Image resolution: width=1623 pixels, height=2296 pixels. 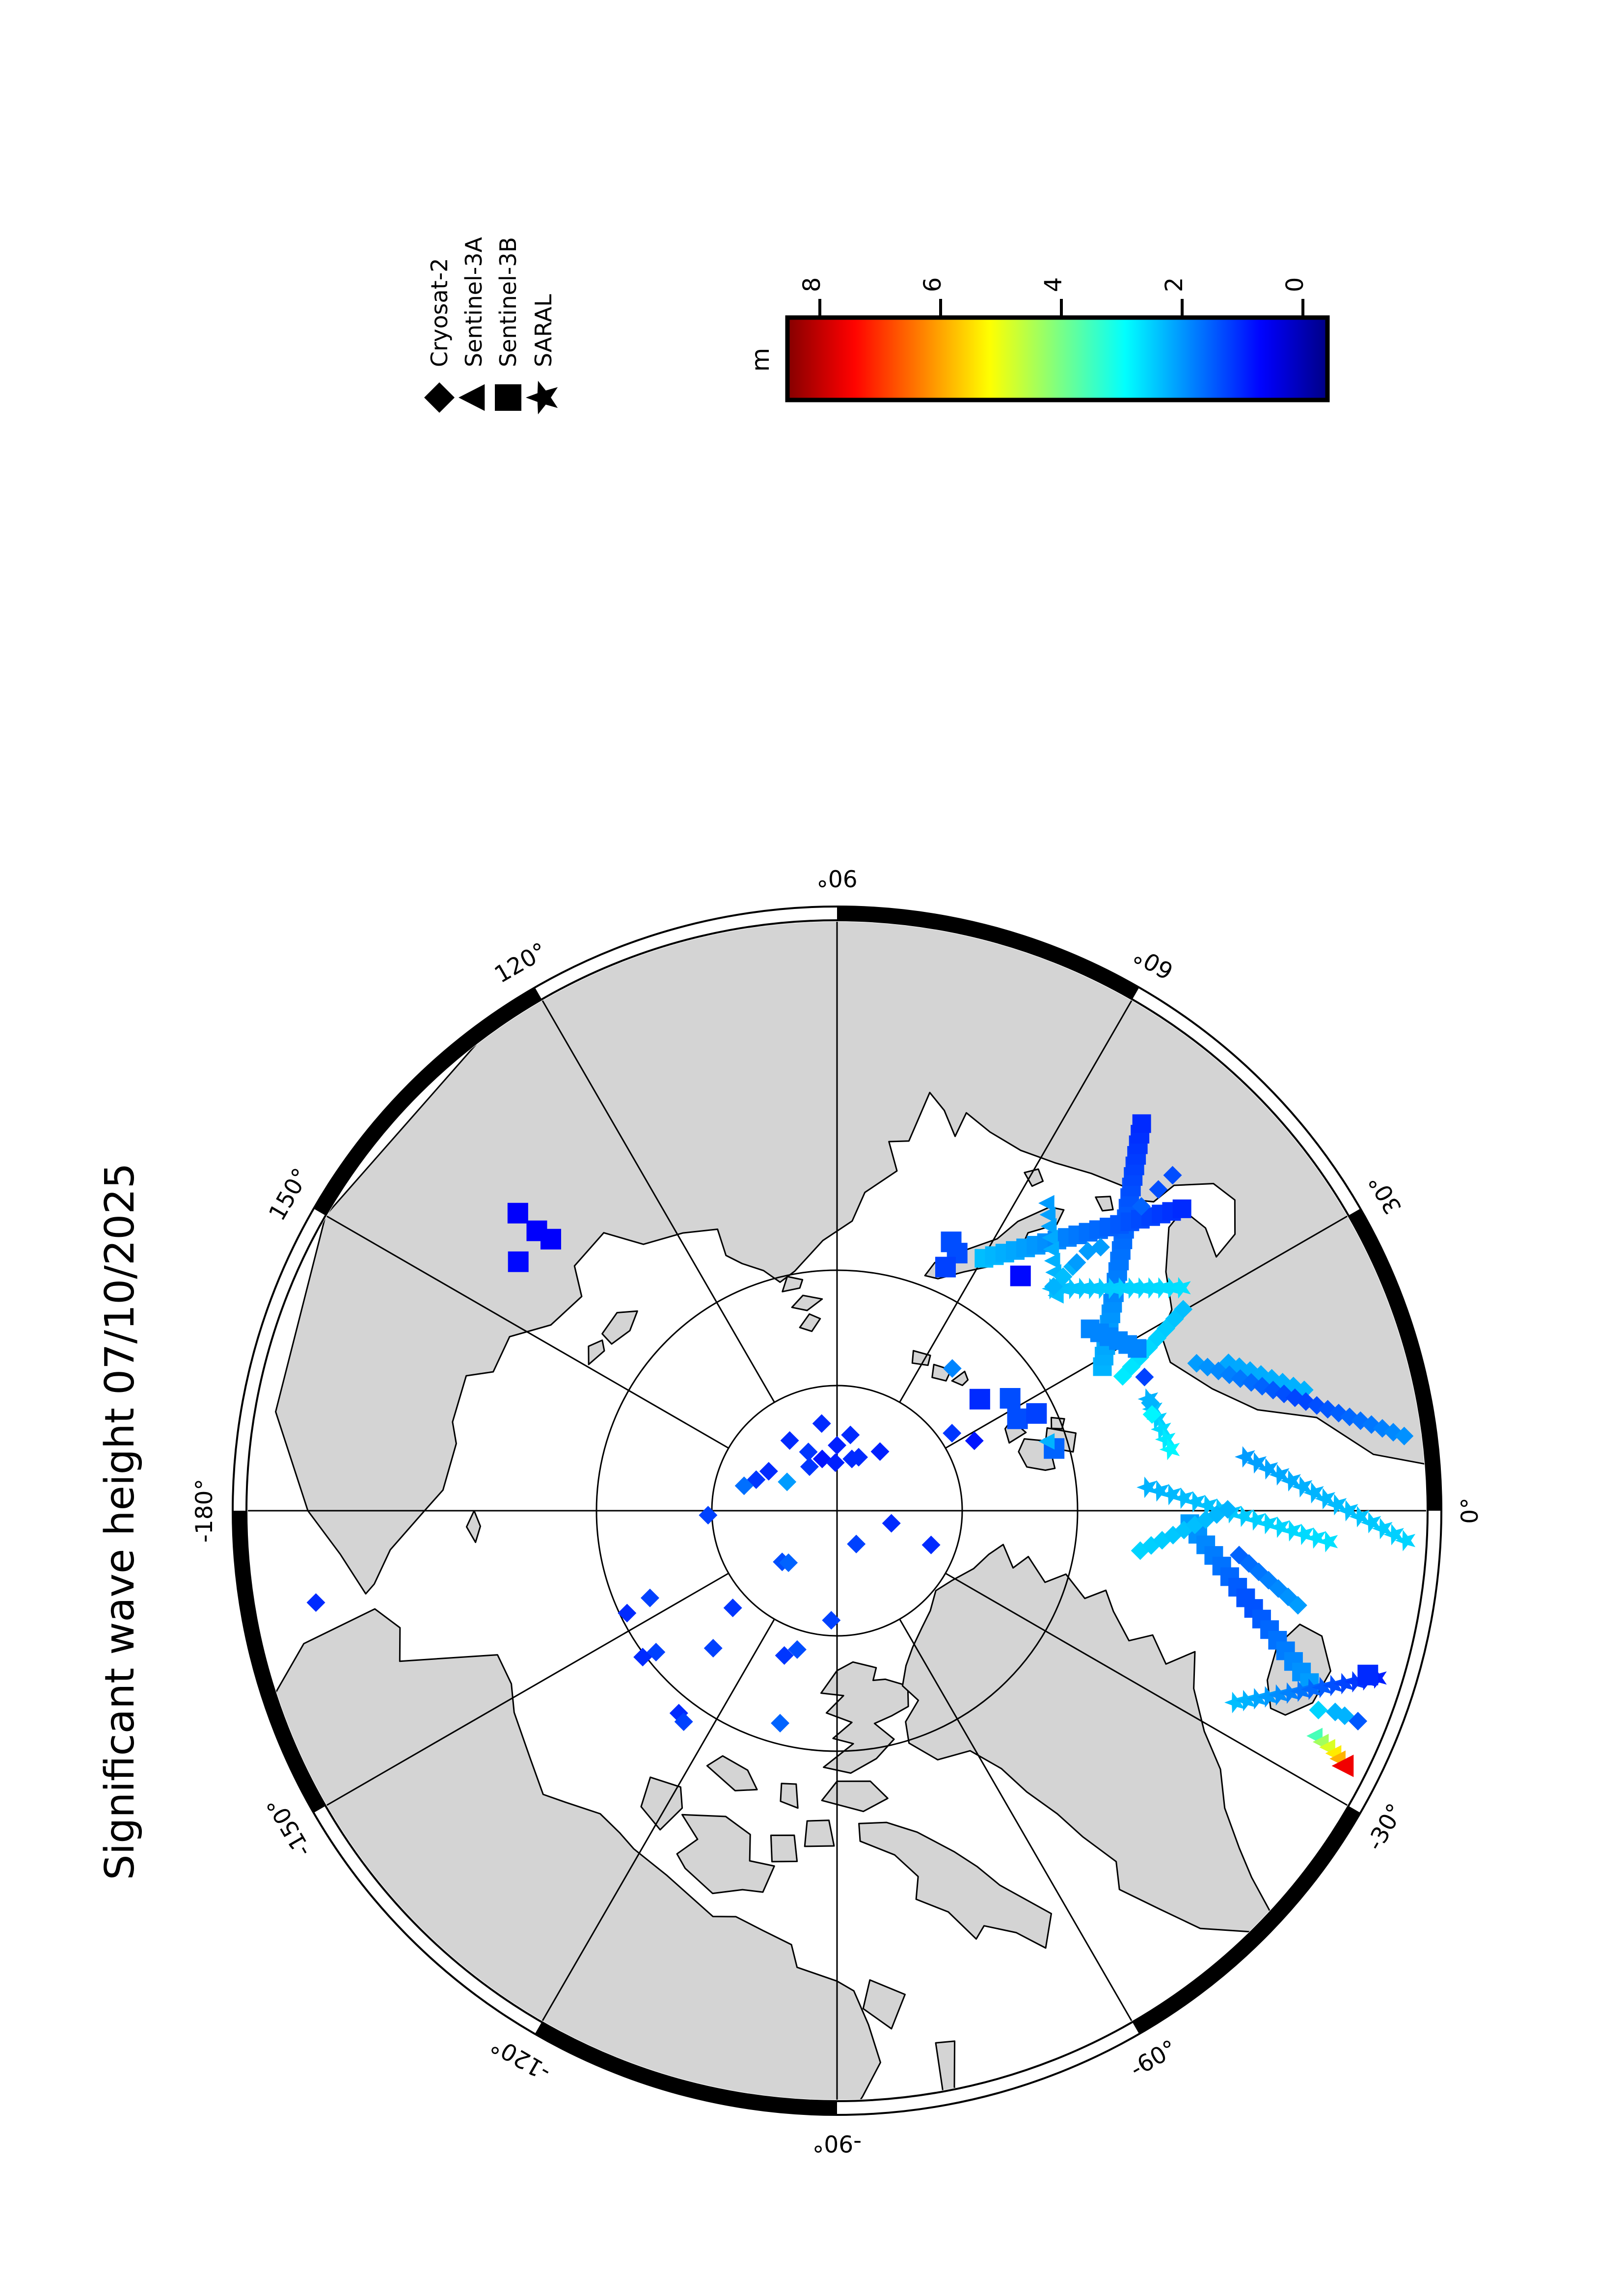 I want to click on satellite-legend: Cryosat-2 Sentinel-3A Sentinel-3B SARAL, so click(x=491, y=326).